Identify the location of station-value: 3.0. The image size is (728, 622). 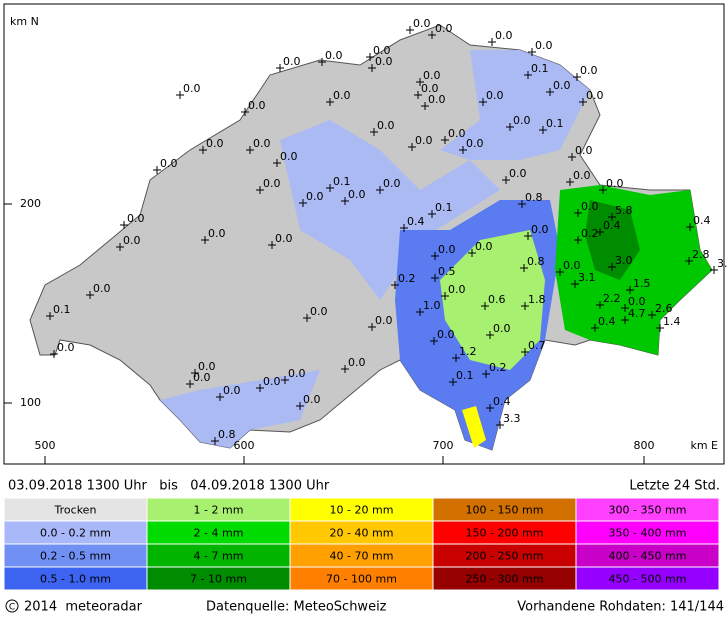
(624, 260).